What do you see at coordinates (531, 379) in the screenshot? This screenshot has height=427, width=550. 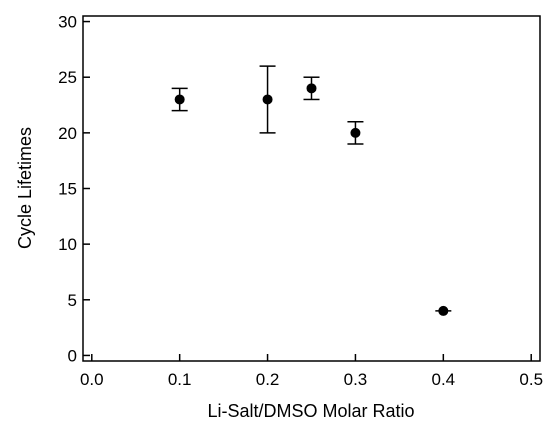 I see `x-tick-label: 0.5` at bounding box center [531, 379].